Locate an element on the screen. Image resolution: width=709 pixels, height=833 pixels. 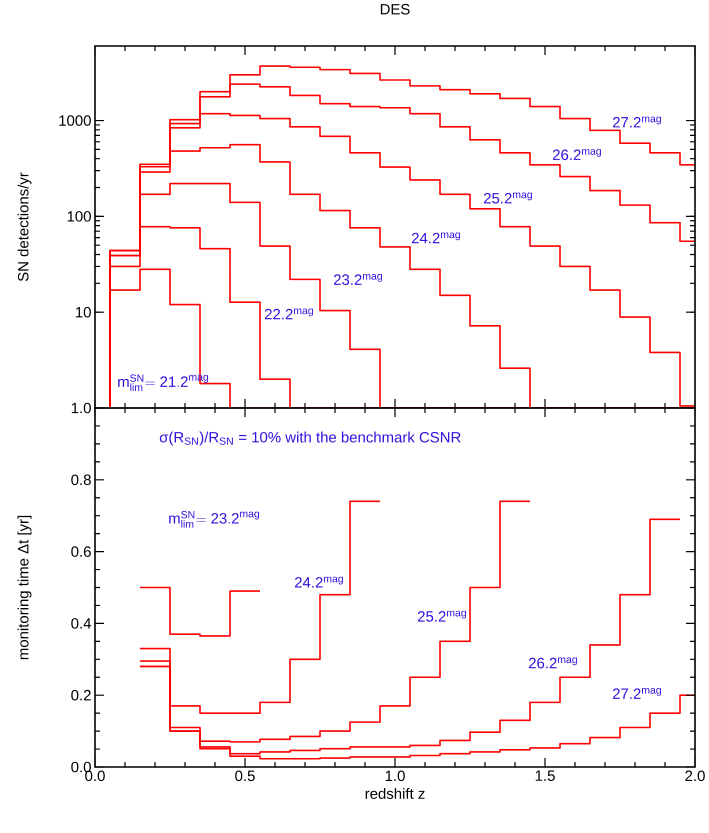
y-tick-label: 0.2 is located at coordinates (81, 695).